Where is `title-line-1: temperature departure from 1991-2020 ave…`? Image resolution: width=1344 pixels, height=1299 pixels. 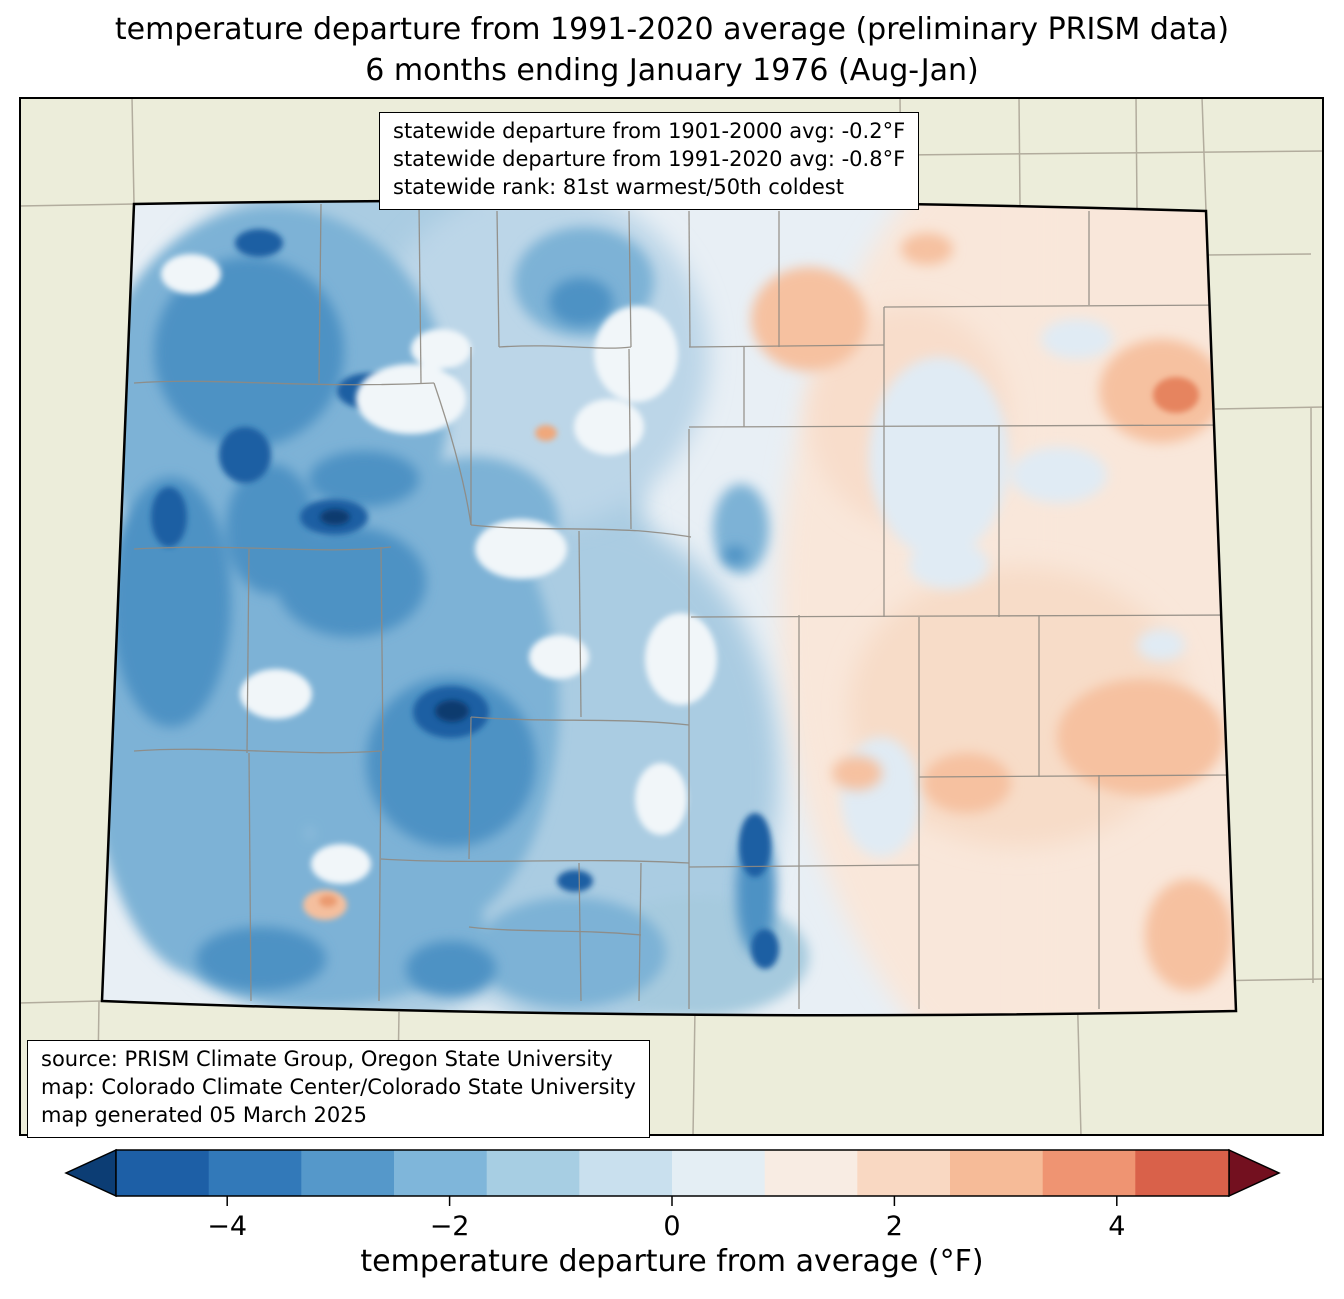 title-line-1: temperature departure from 1991-2020 ave… is located at coordinates (672, 29).